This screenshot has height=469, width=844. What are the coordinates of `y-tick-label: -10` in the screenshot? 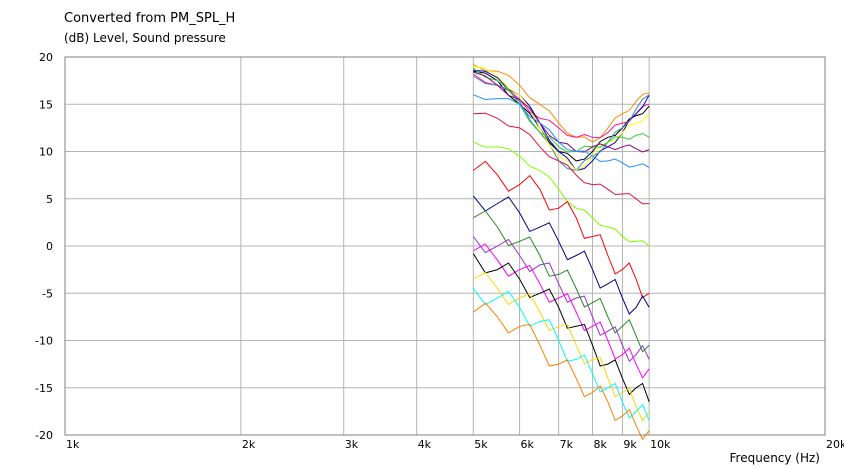 It's located at (44, 341).